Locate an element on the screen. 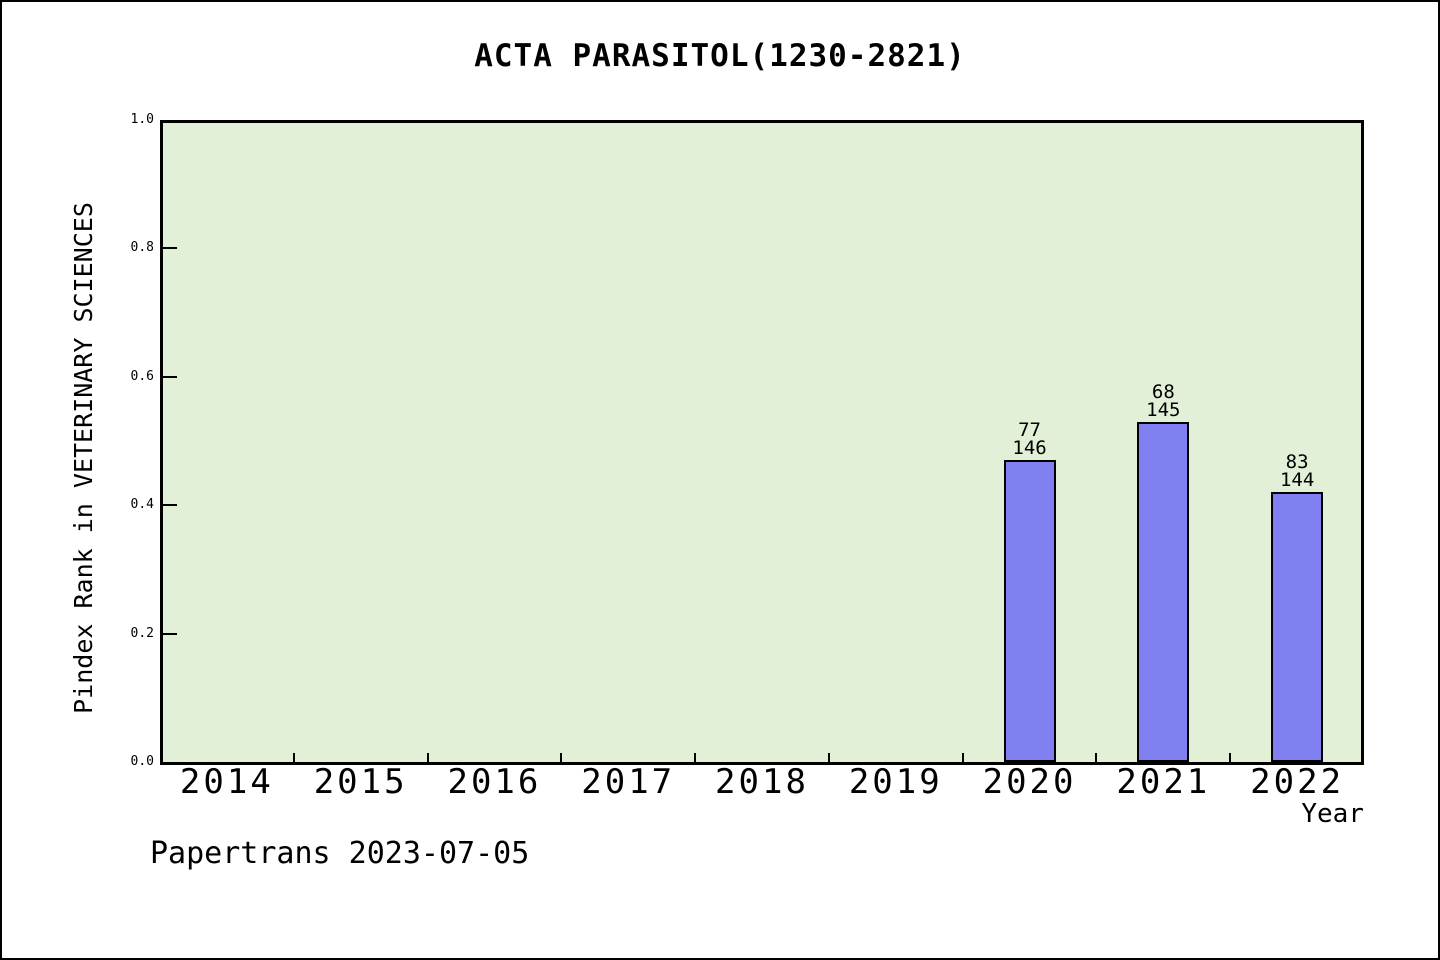  y-tick-label: 0.8 is located at coordinates (142, 248).